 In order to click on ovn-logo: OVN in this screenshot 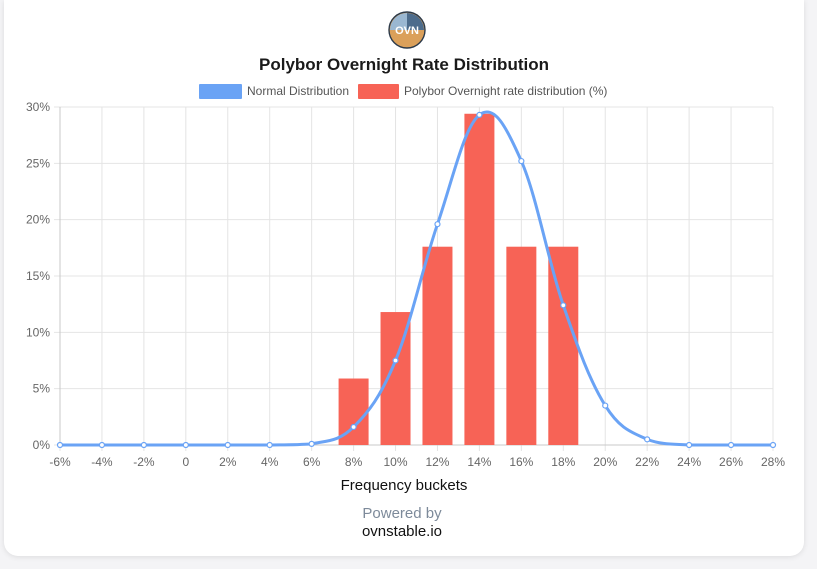, I will do `click(407, 30)`.